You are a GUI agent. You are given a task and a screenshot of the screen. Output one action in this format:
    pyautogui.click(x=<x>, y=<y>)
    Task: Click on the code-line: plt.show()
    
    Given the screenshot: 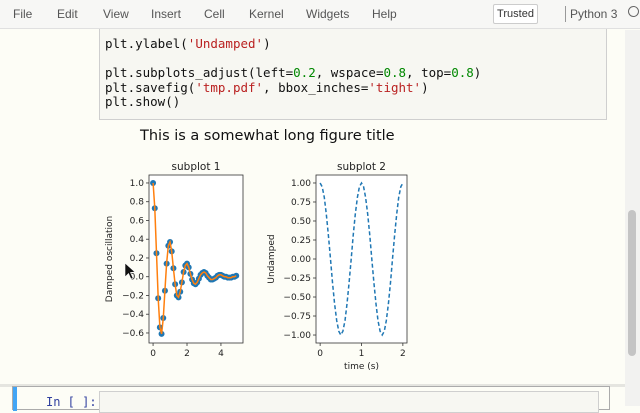 What is the action you would take?
    pyautogui.click(x=142, y=101)
    